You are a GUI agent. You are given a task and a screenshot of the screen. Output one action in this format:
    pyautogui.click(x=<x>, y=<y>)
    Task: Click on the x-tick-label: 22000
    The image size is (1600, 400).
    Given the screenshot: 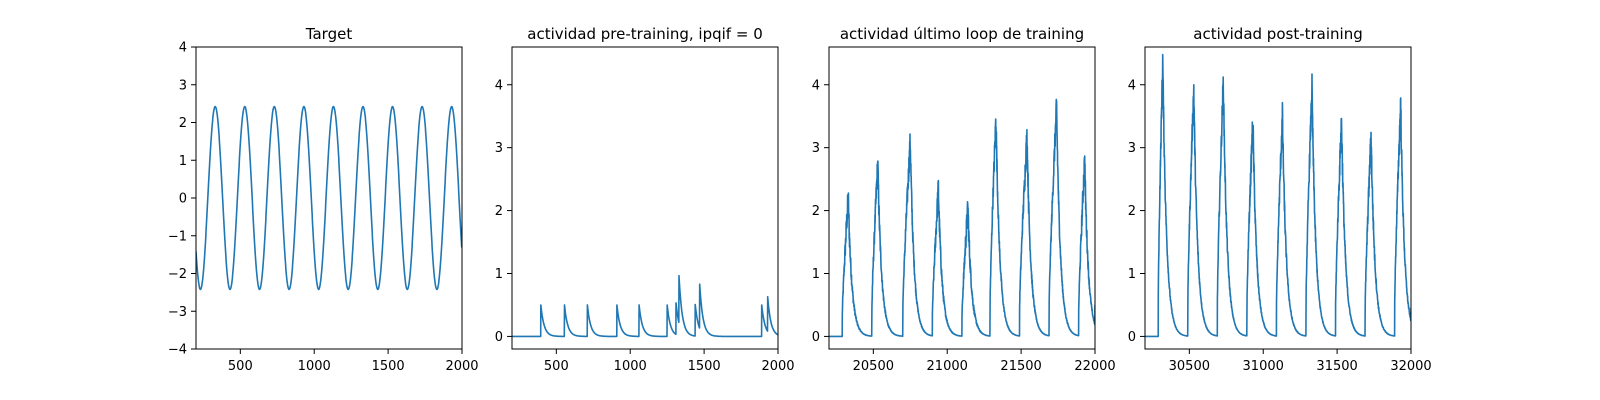 What is the action you would take?
    pyautogui.click(x=1094, y=366)
    